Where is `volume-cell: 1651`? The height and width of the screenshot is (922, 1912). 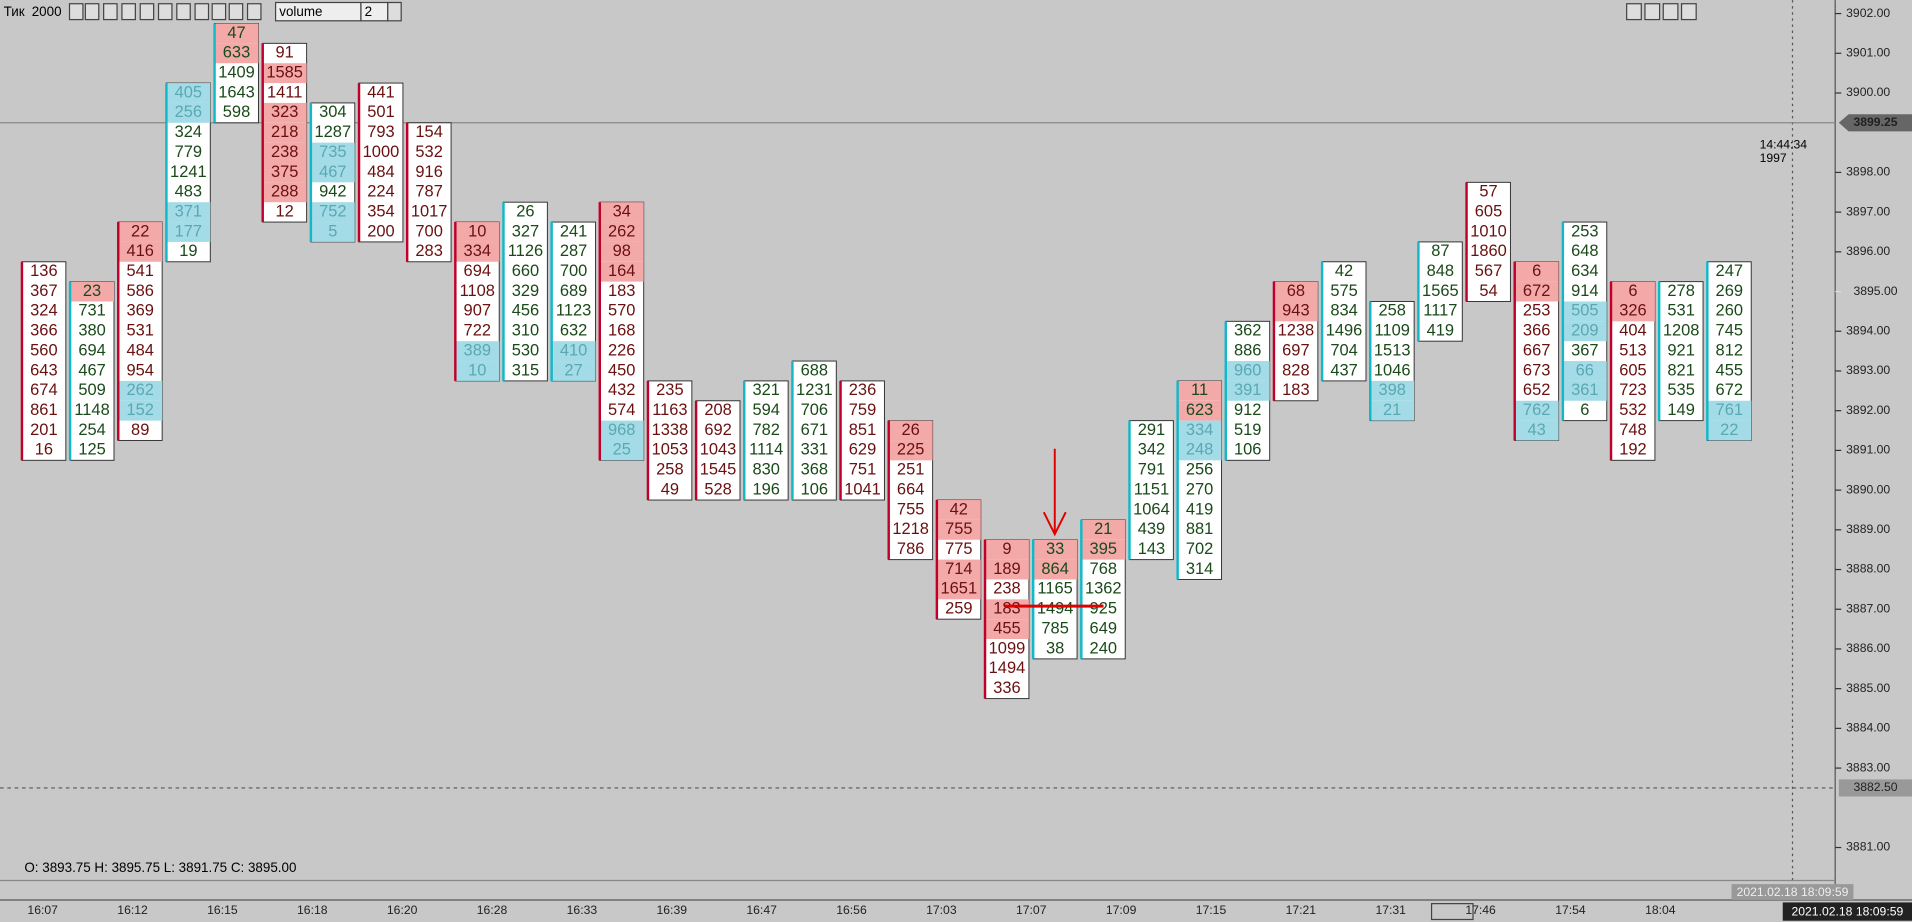 volume-cell: 1651 is located at coordinates (959, 589).